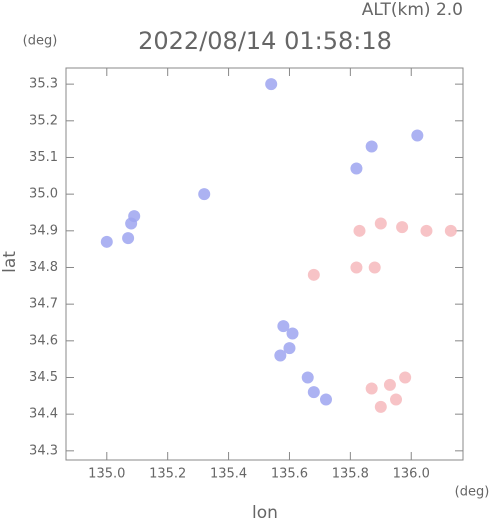  Describe the element at coordinates (265, 41) in the screenshot. I see `chart-title: 2022/08/14 01:58:18` at that location.